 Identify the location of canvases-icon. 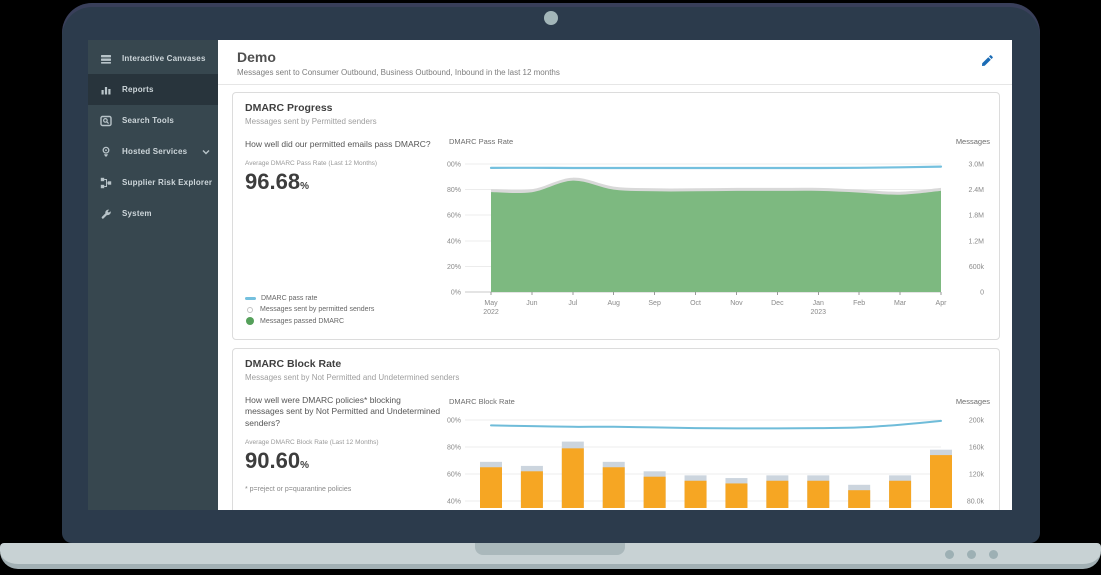
(106, 59).